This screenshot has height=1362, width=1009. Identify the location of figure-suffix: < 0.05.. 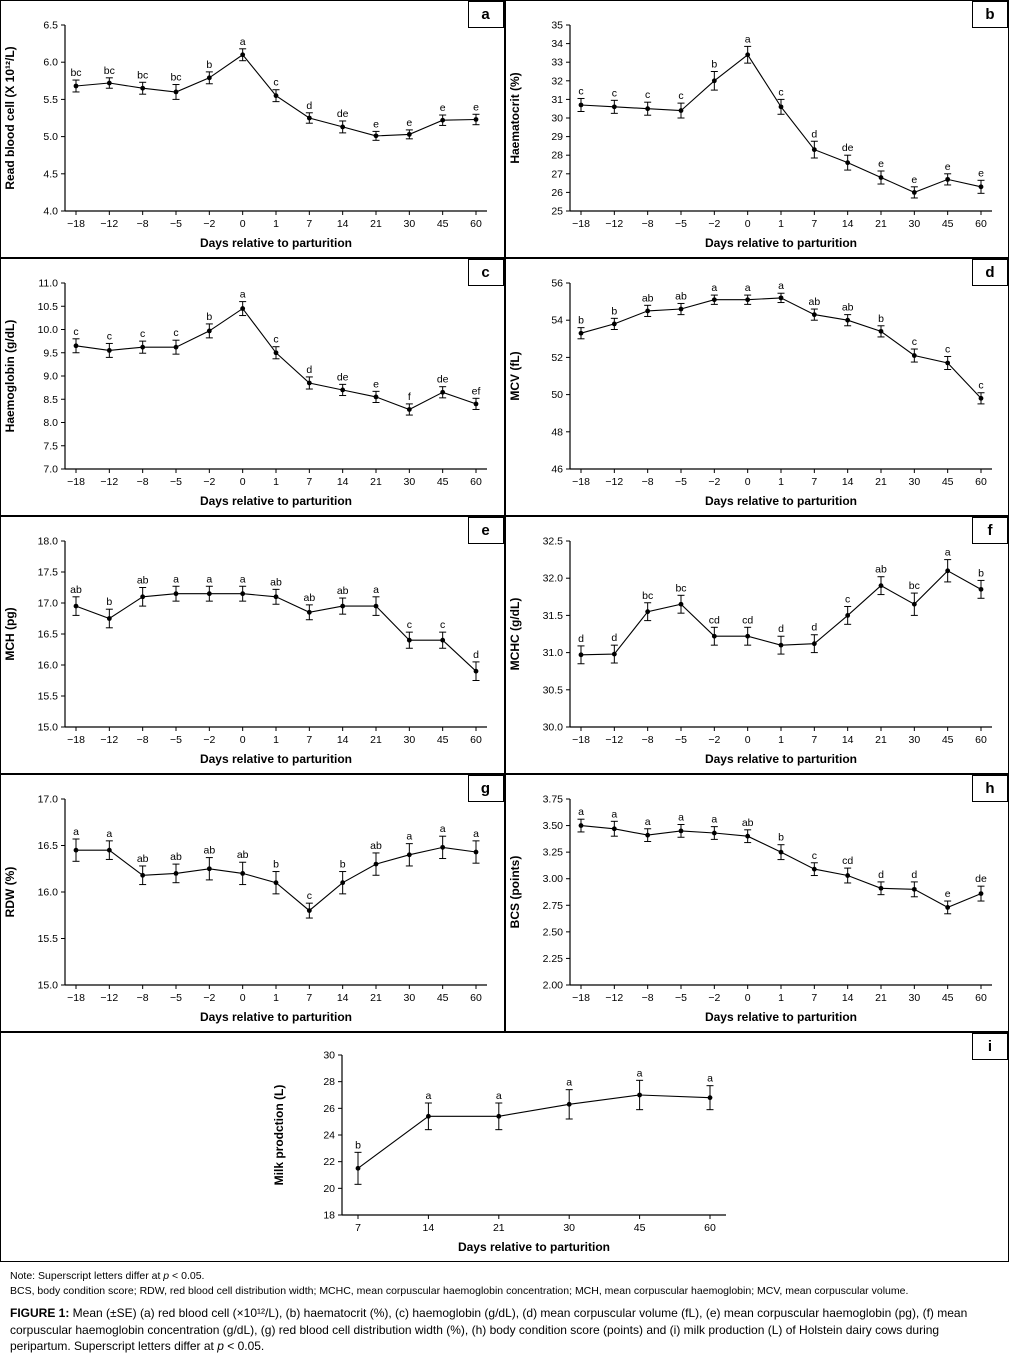
(244, 1346).